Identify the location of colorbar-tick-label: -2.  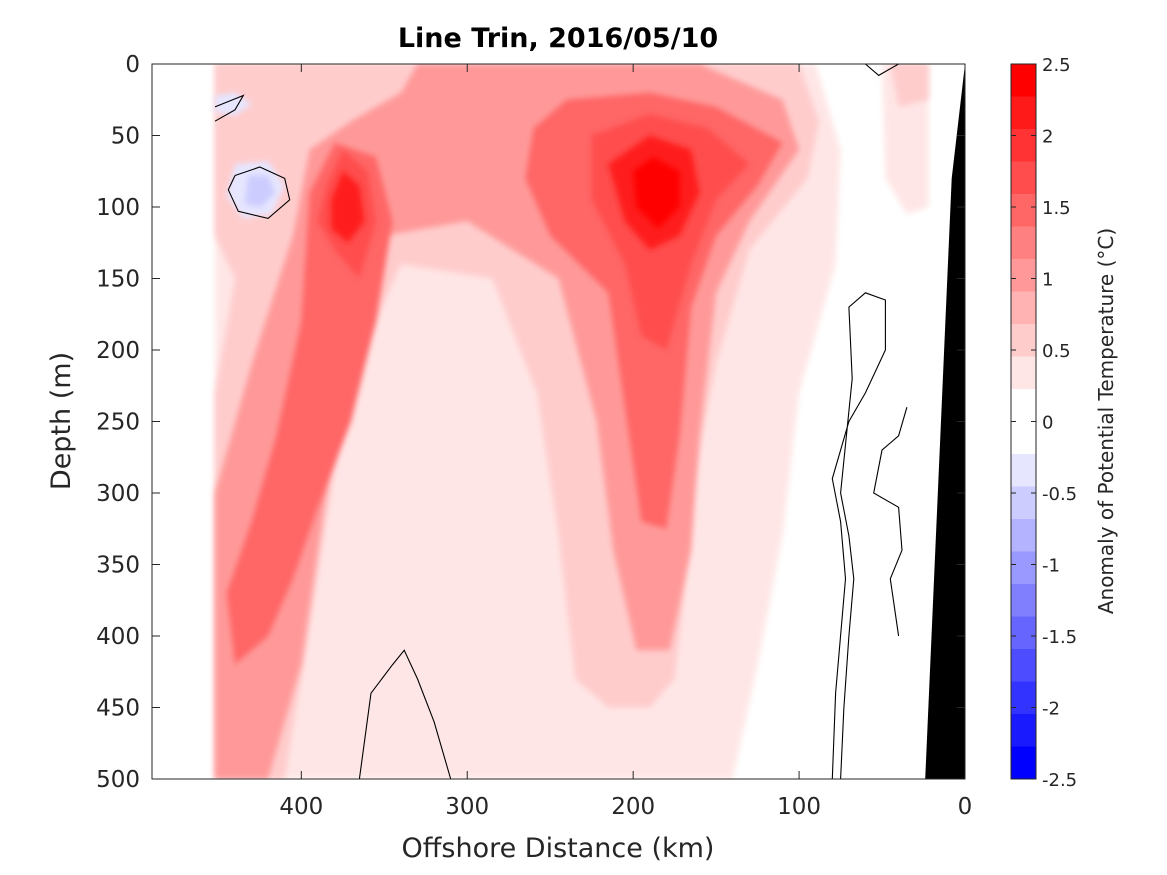
(1051, 709).